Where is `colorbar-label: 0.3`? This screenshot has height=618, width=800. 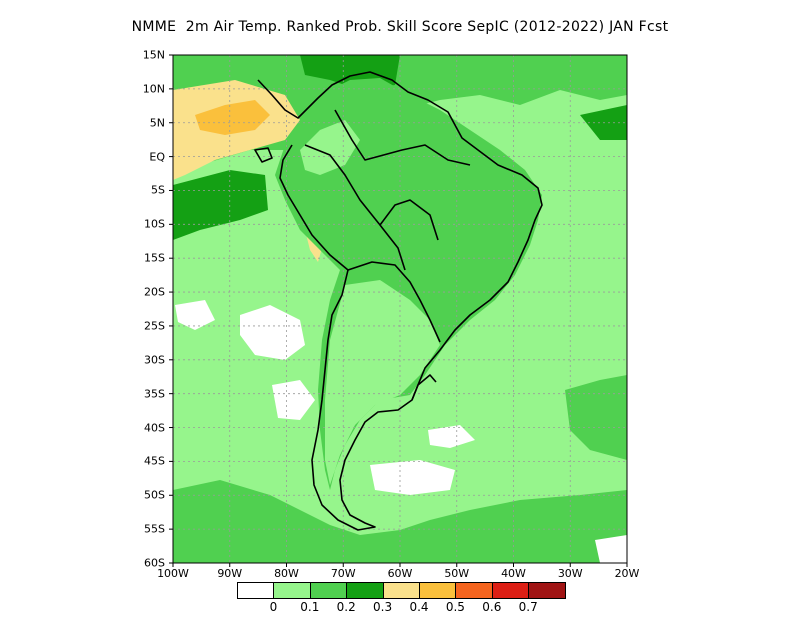 colorbar-label: 0.3 is located at coordinates (383, 607).